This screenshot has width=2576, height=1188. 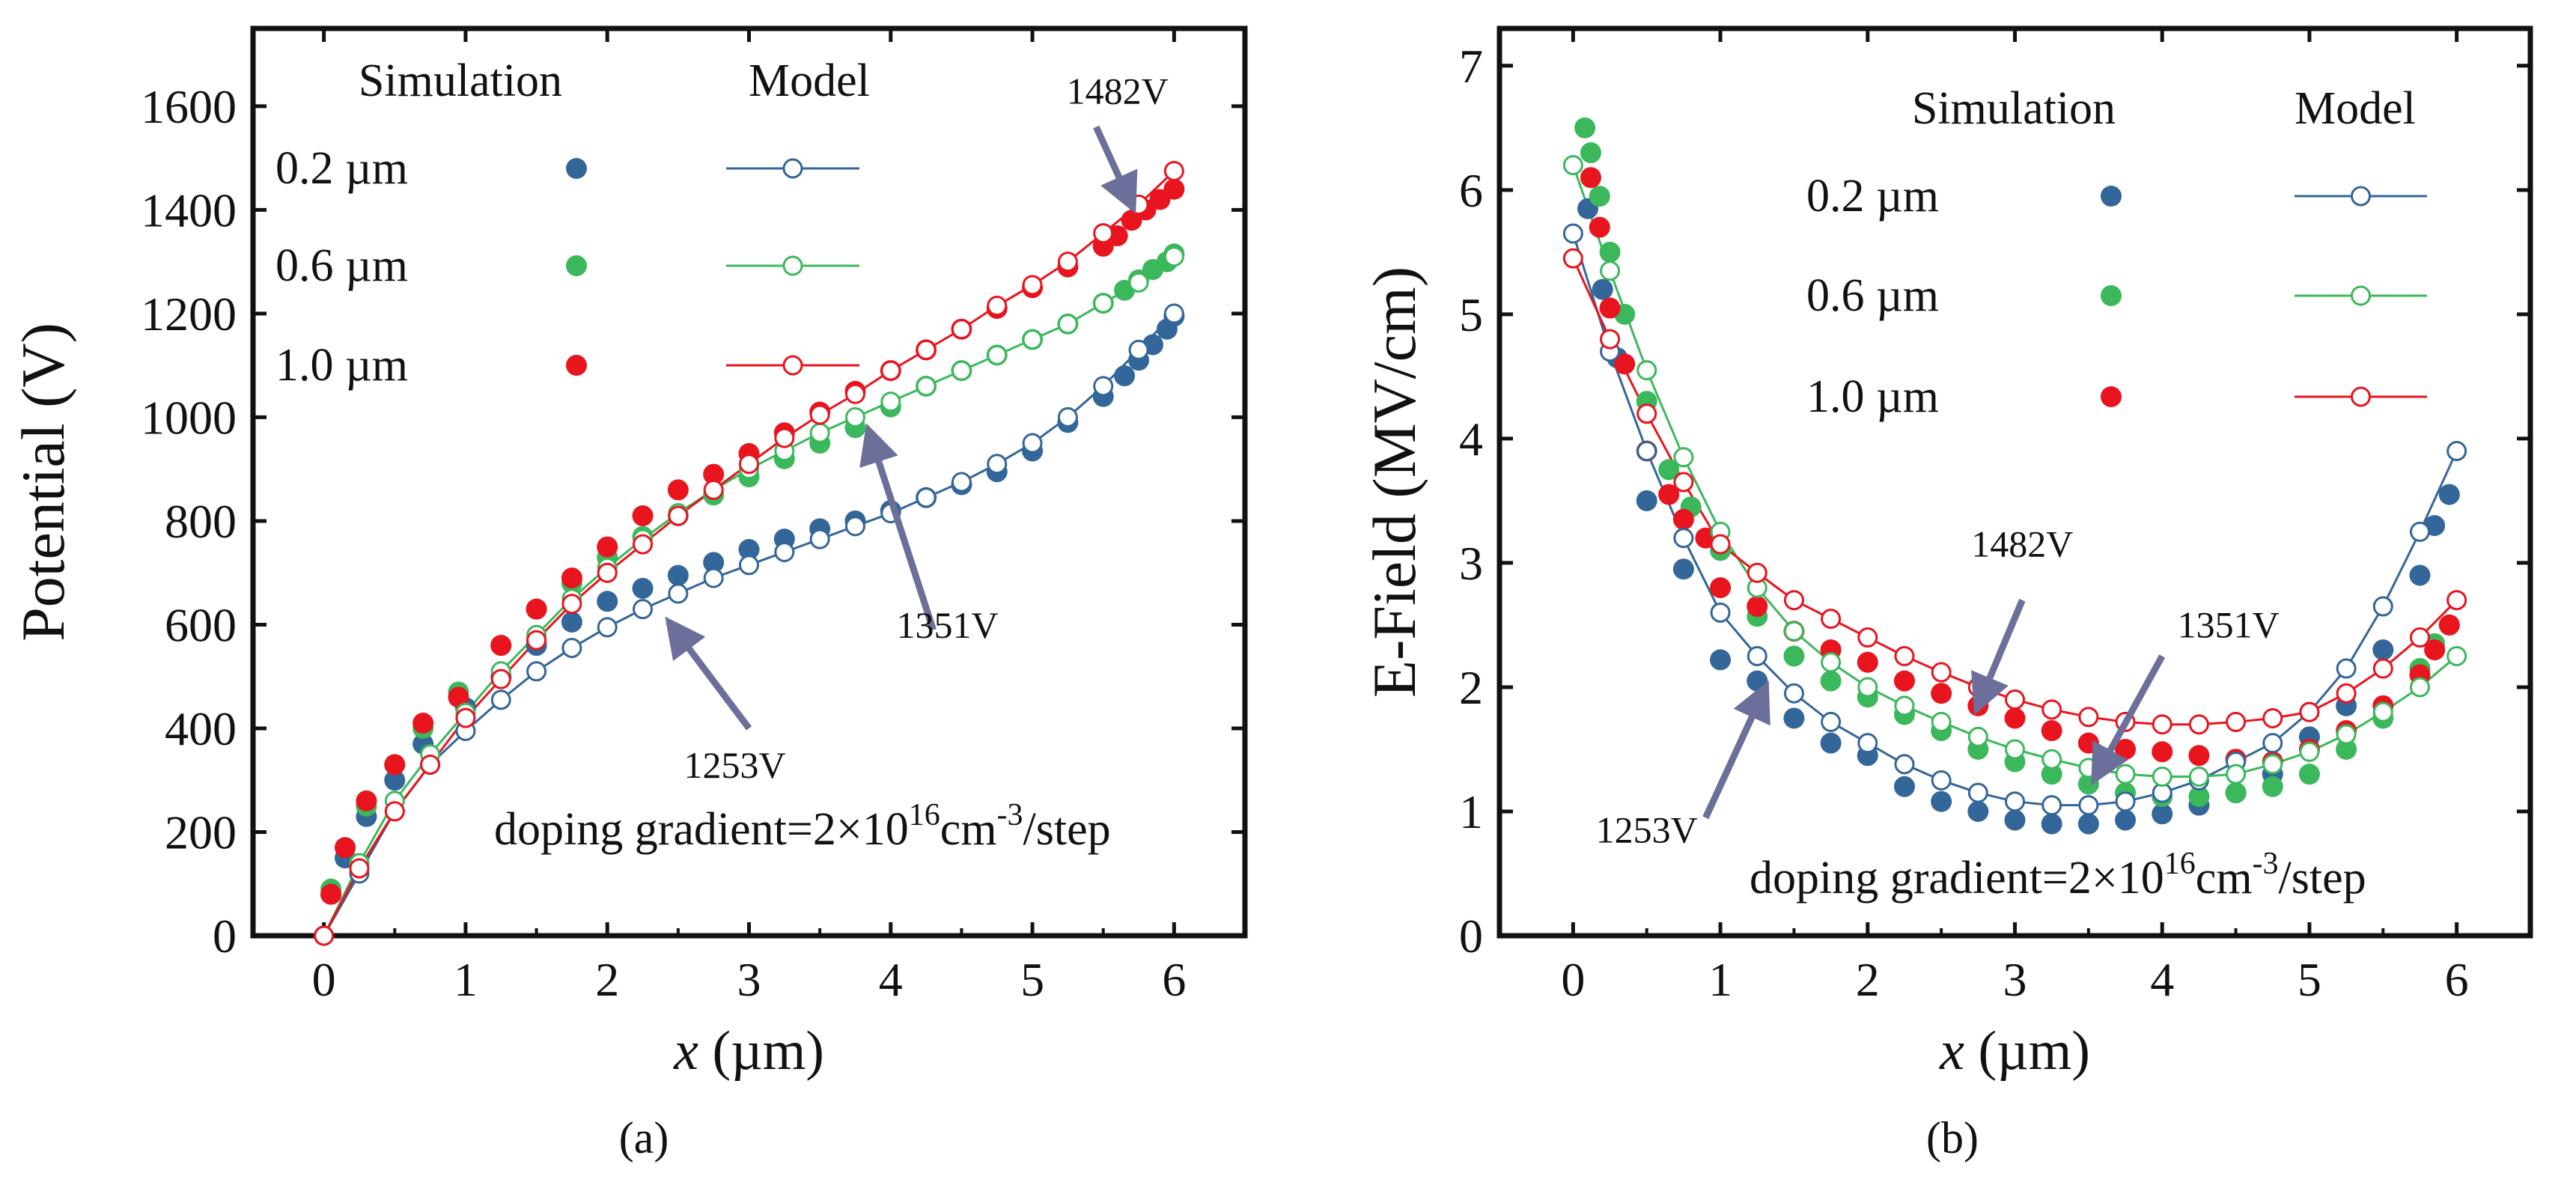 What do you see at coordinates (2014, 1051) in the screenshot?
I see `x-axis-title: x (µm)` at bounding box center [2014, 1051].